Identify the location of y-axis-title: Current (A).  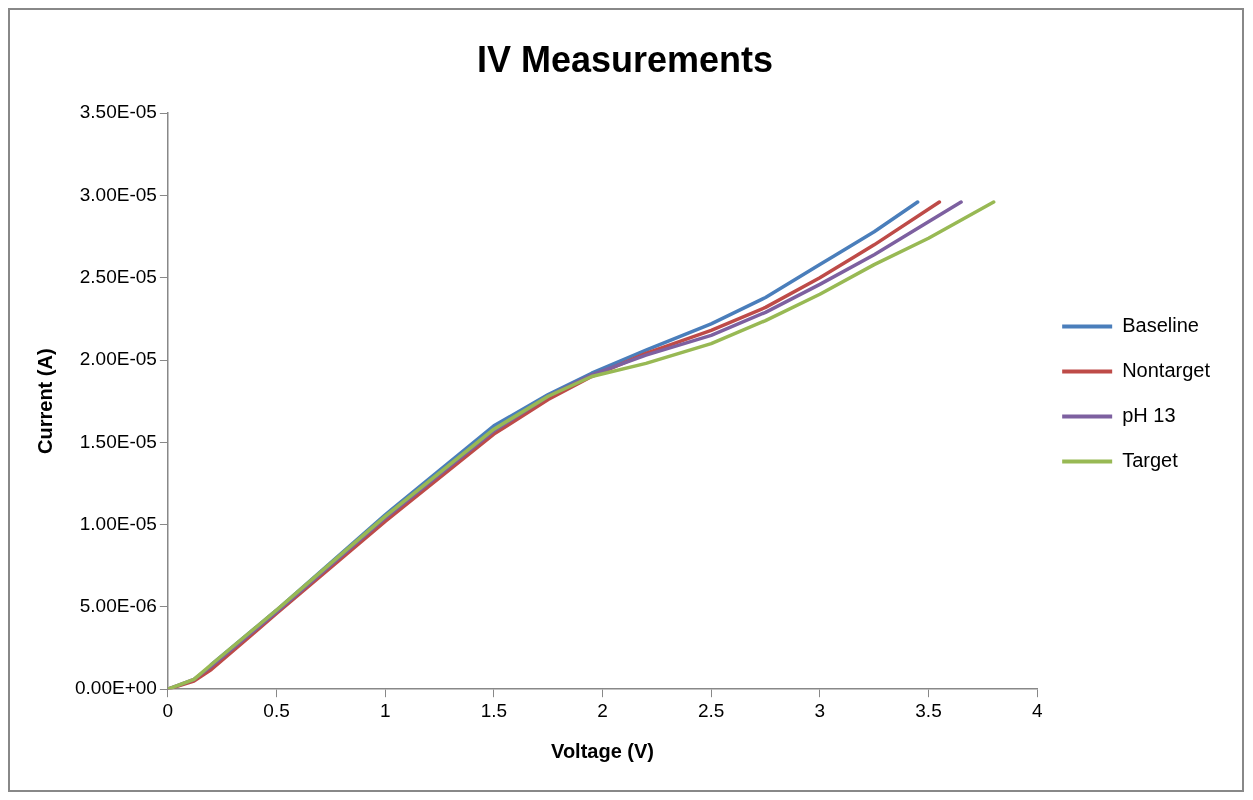
(44, 401).